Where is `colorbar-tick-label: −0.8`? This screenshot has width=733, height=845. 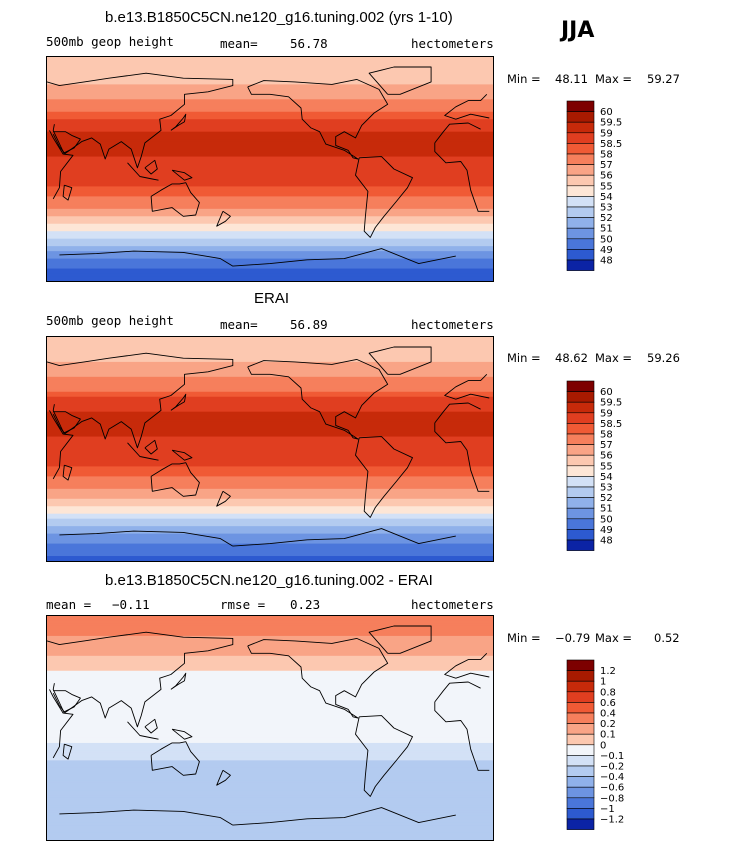
colorbar-tick-label: −0.8 is located at coordinates (612, 798).